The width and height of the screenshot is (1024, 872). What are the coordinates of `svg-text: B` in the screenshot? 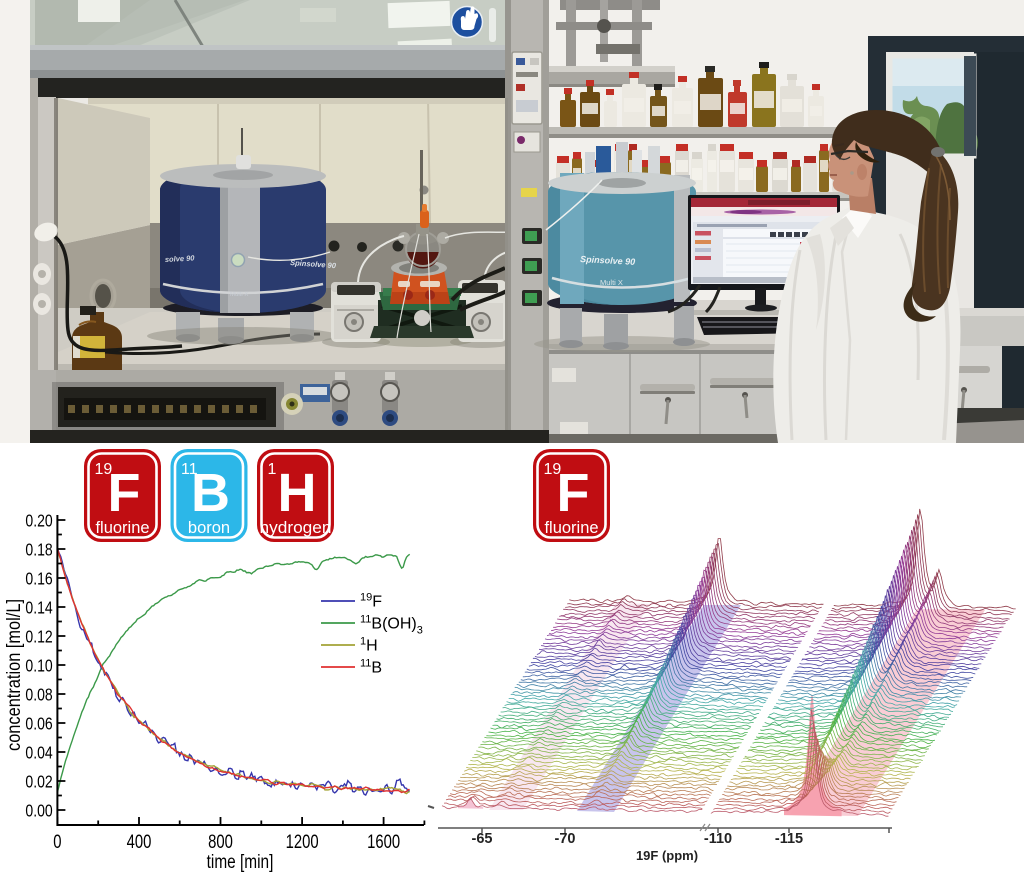 It's located at (210, 493).